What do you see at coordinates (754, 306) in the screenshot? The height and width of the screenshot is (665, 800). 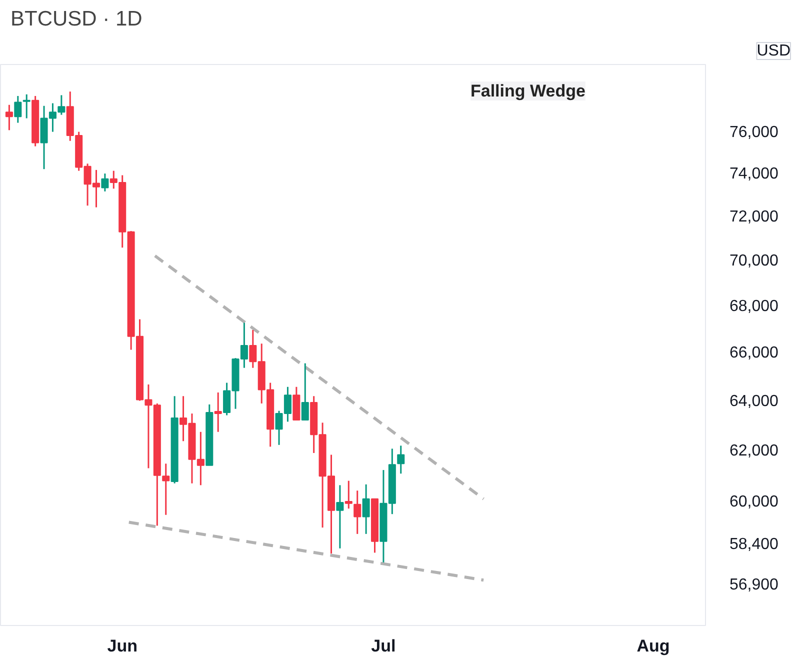 I see `y-tick-label: 68,000` at bounding box center [754, 306].